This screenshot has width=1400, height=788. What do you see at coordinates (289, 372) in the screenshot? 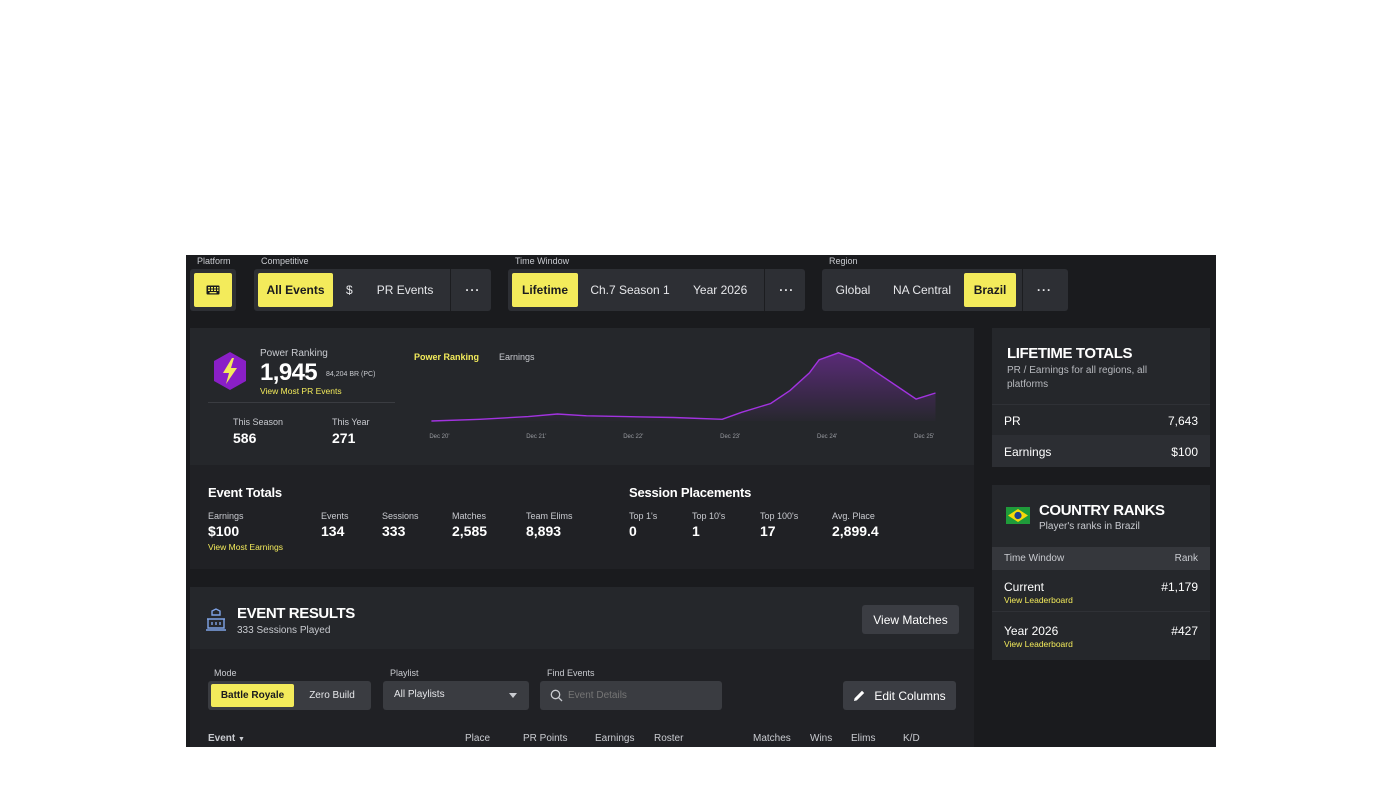
I see `power-ranking-value: 1,945` at bounding box center [289, 372].